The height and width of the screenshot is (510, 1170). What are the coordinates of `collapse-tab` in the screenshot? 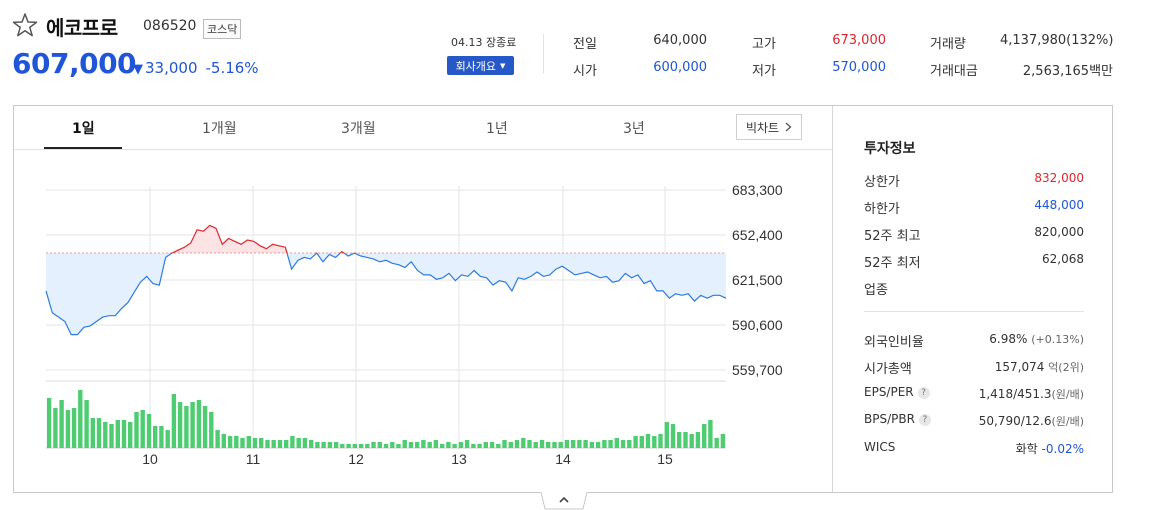 It's located at (564, 501).